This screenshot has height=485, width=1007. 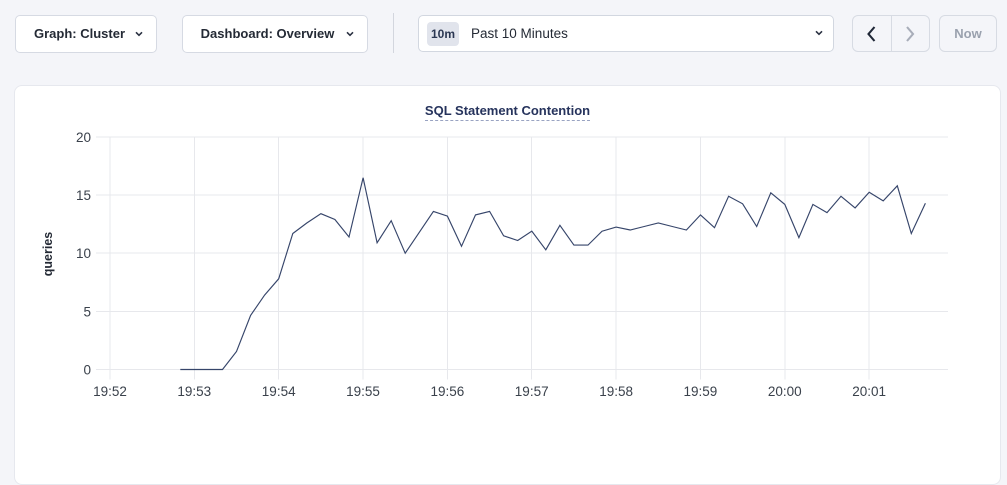 I want to click on svg-text: 0, so click(x=87, y=369).